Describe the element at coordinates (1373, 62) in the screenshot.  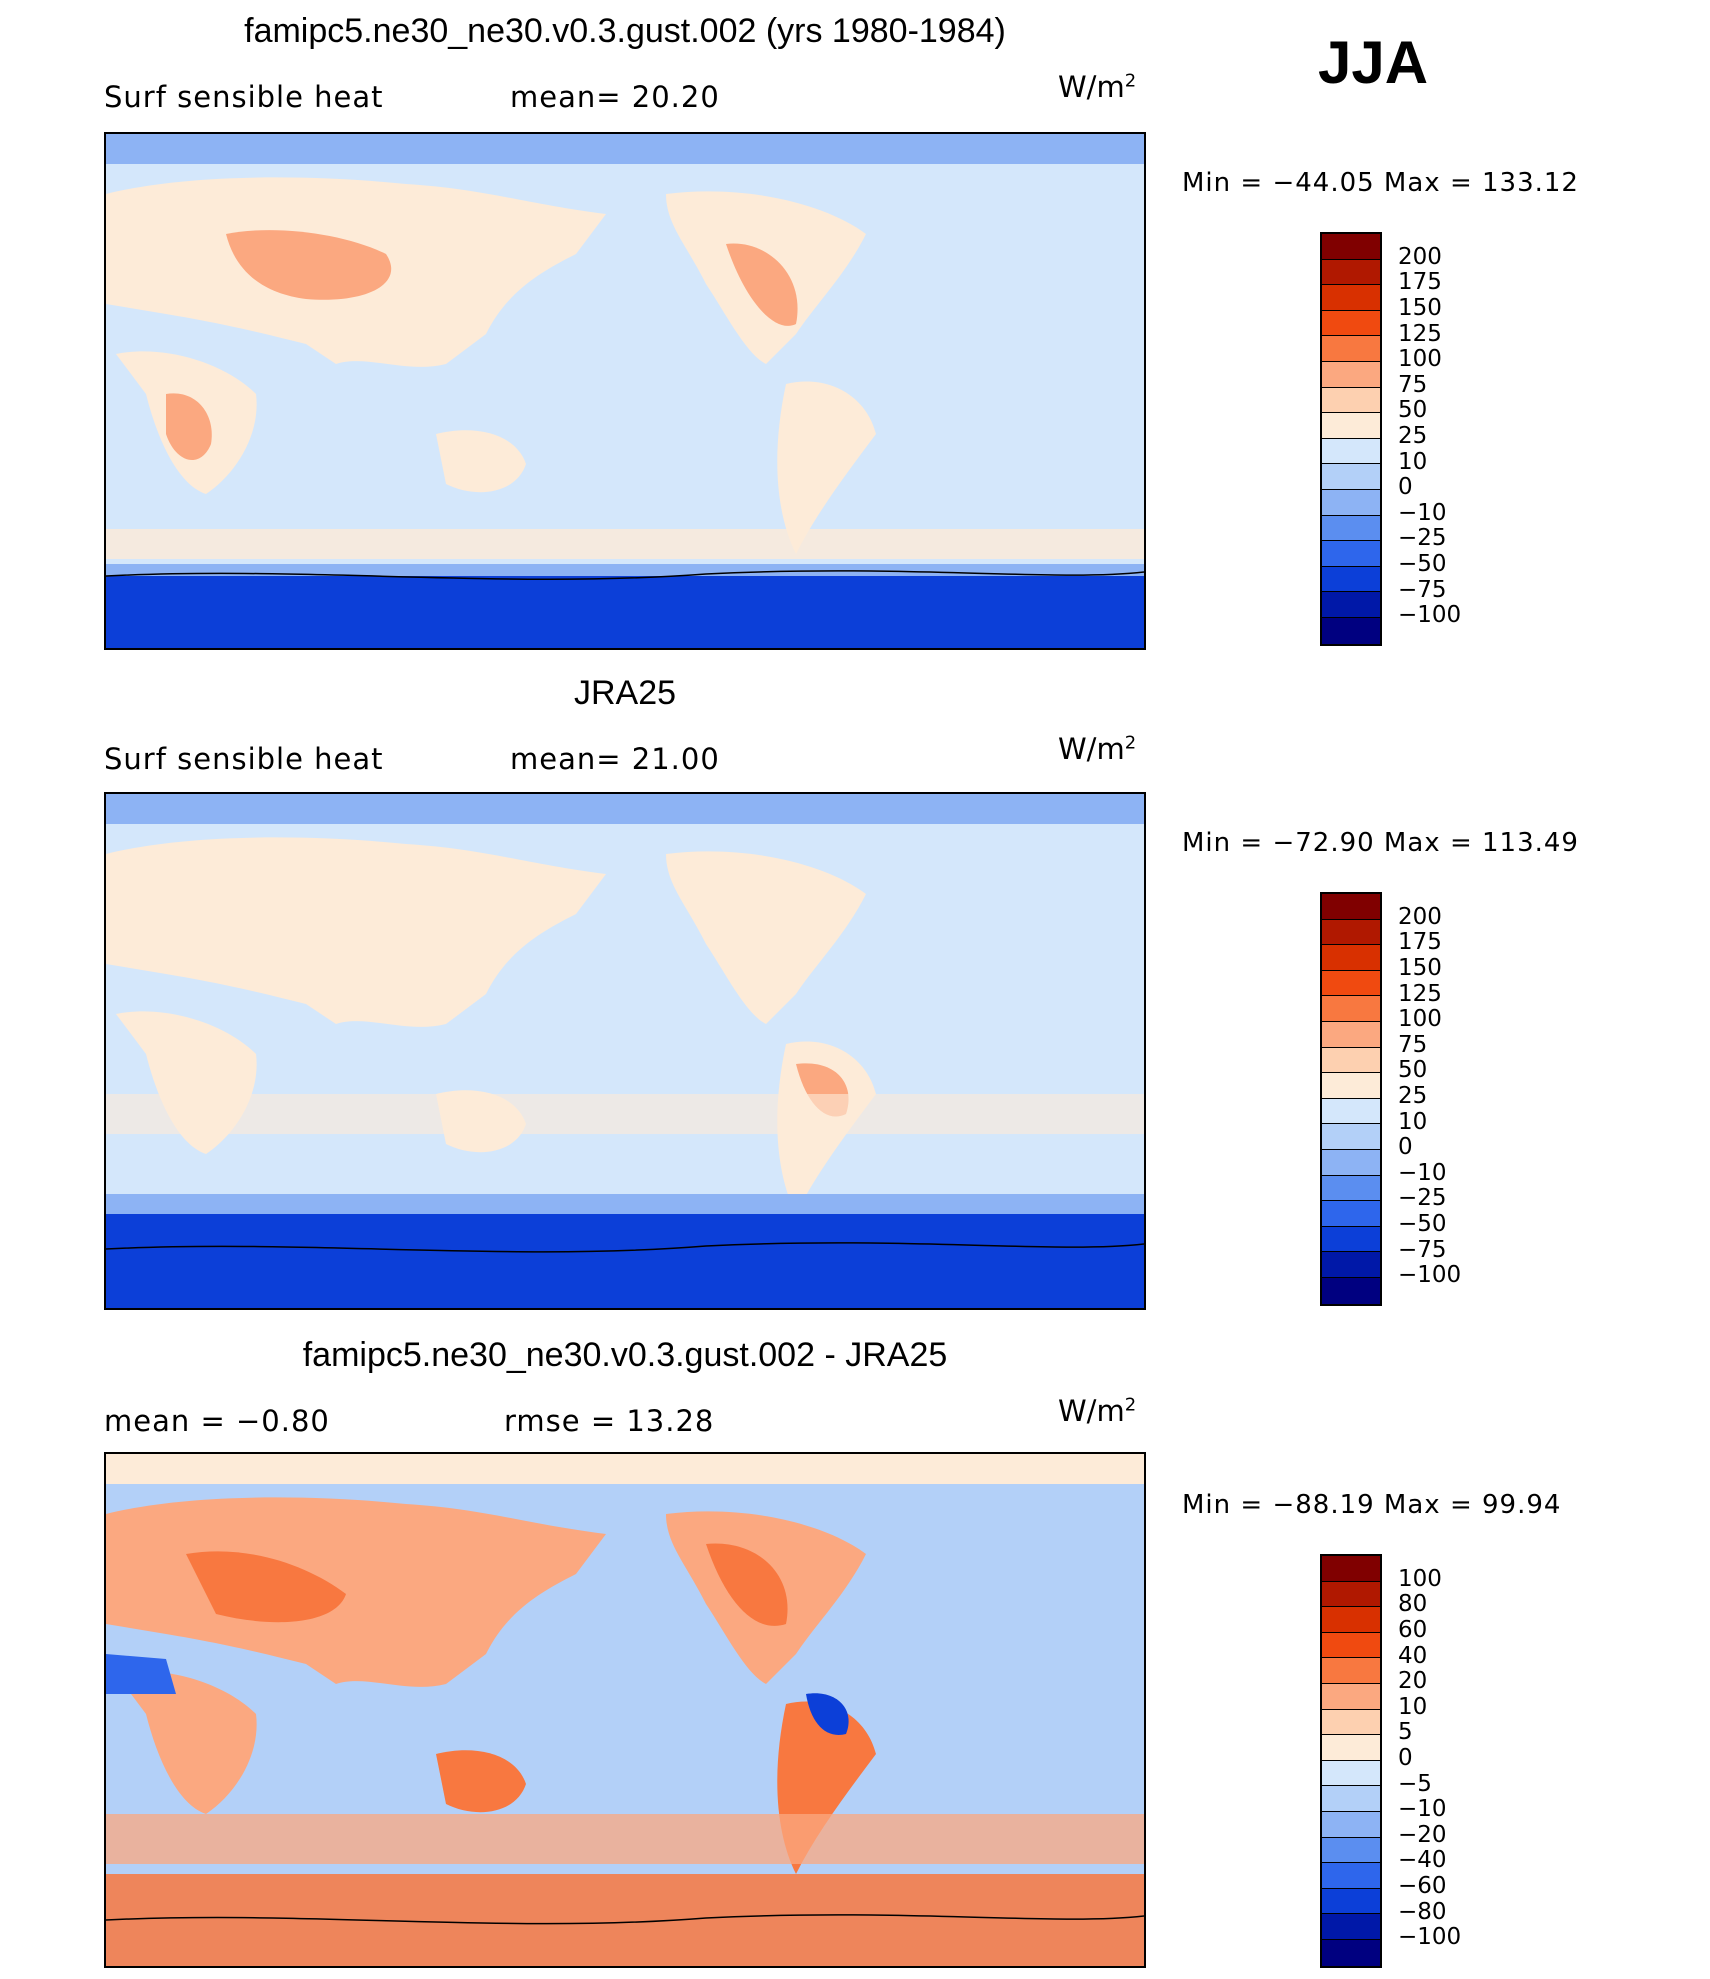
I see `season-label: JJA` at that location.